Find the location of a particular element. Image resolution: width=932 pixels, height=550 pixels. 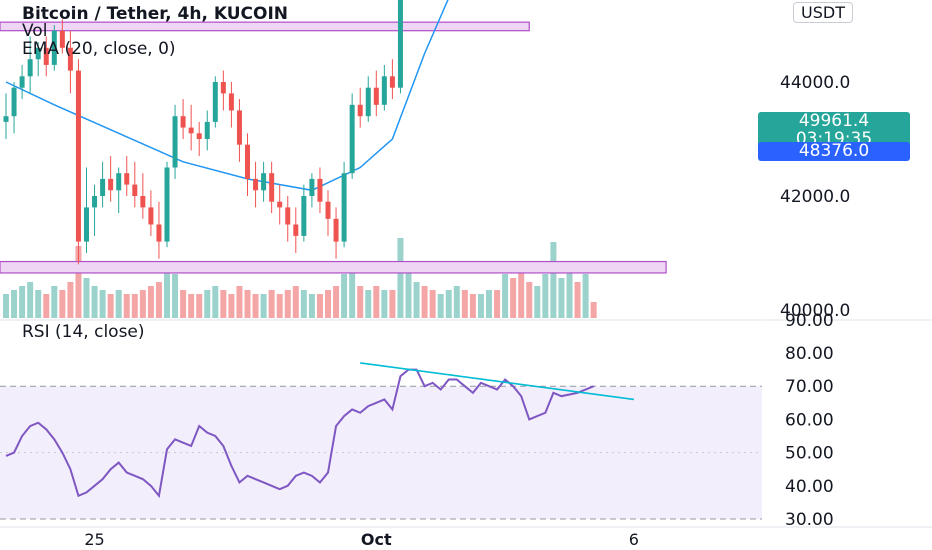

rsi-trendline is located at coordinates (497, 381).